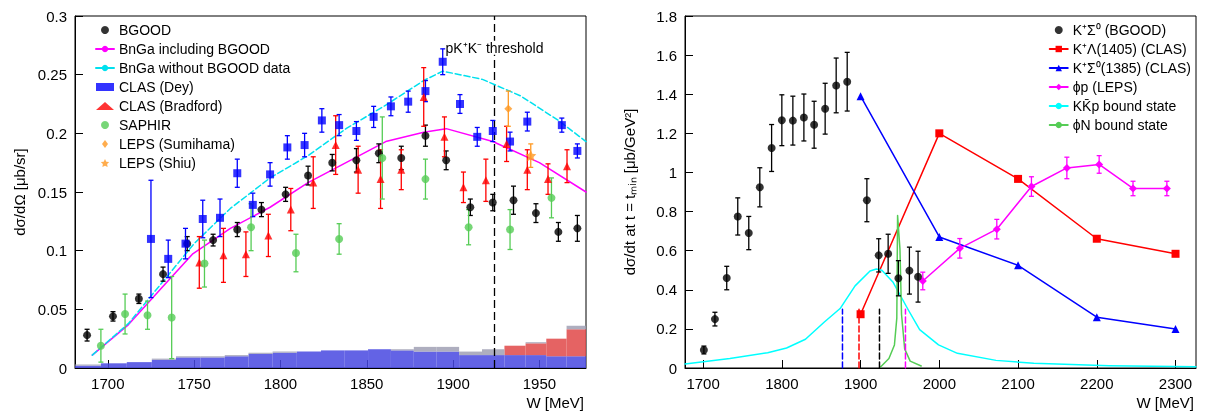 Image resolution: width=1220 pixels, height=414 pixels. What do you see at coordinates (629, 192) in the screenshot?
I see `y-axis-title: dσ/dt at t = tₘᵢₙ [μb/GeV²]` at bounding box center [629, 192].